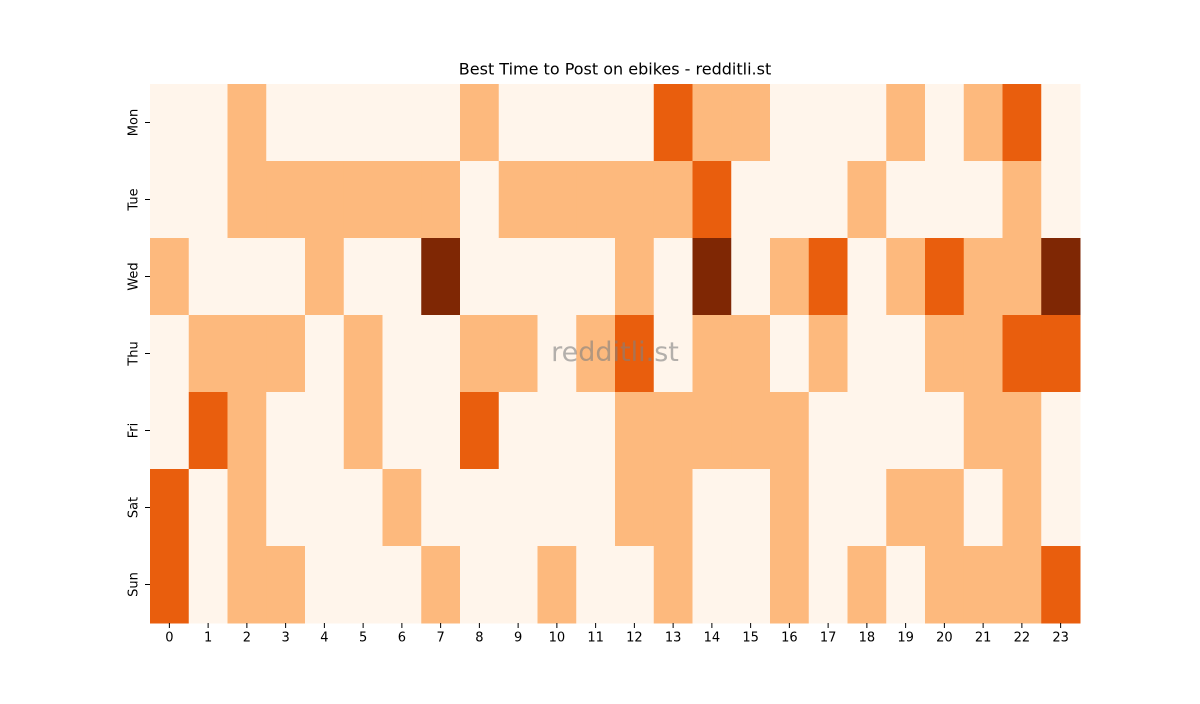 The image size is (1200, 704). Describe the element at coordinates (712, 638) in the screenshot. I see `x-tick-label: 14` at that location.